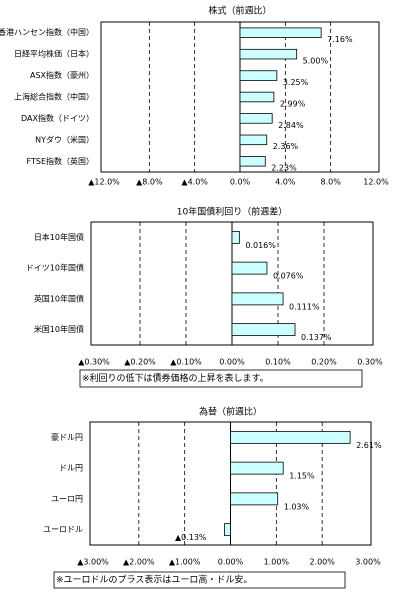 Image resolution: width=403 pixels, height=594 pixels. Describe the element at coordinates (297, 506) in the screenshot. I see `value-label: 1.03%` at that location.